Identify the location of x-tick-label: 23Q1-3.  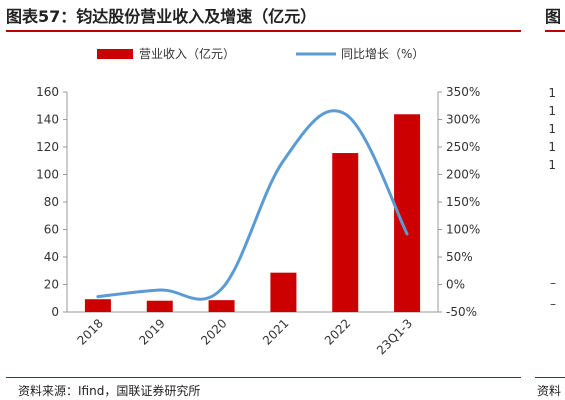
(394, 336).